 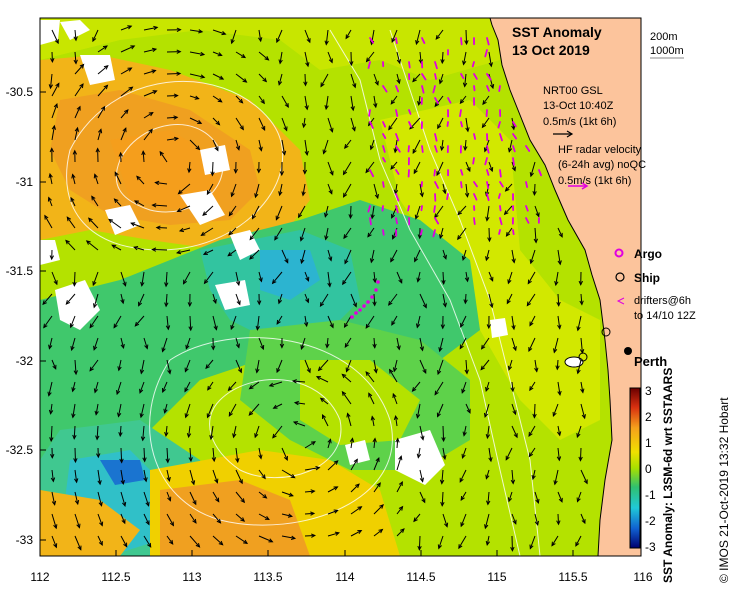 I want to click on colorbar-tick-label: 3, so click(x=648, y=391).